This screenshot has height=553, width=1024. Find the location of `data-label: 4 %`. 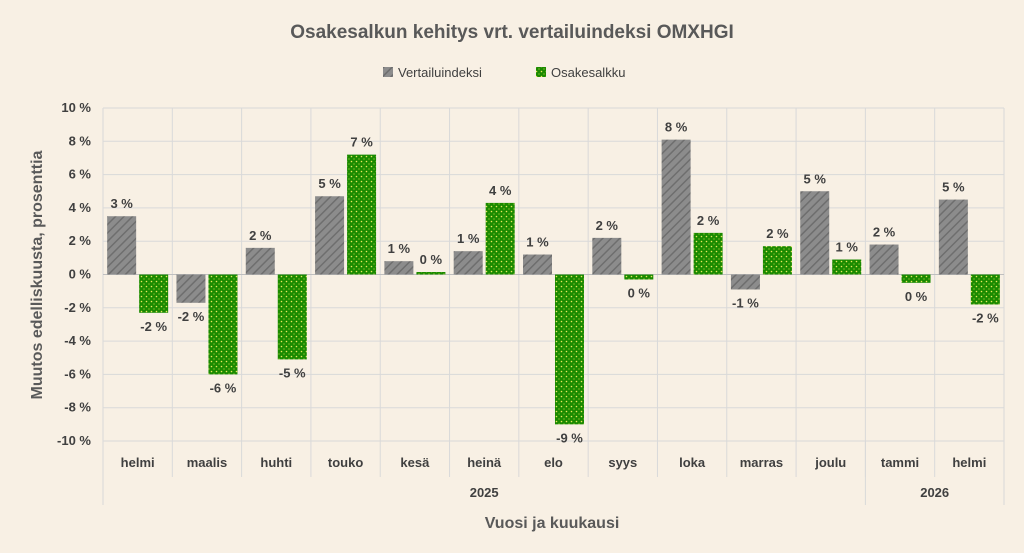

data-label: 4 % is located at coordinates (500, 190).